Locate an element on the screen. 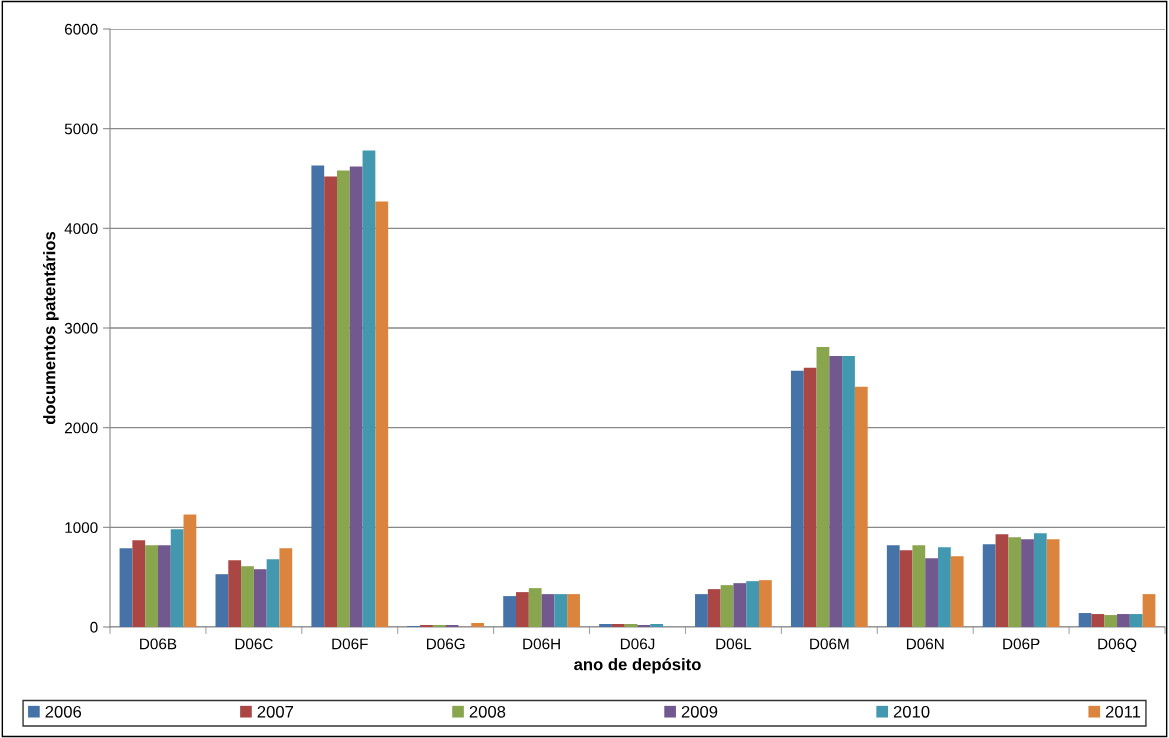 Image resolution: width=1169 pixels, height=738 pixels. y-tick-label: 0 is located at coordinates (94, 627).